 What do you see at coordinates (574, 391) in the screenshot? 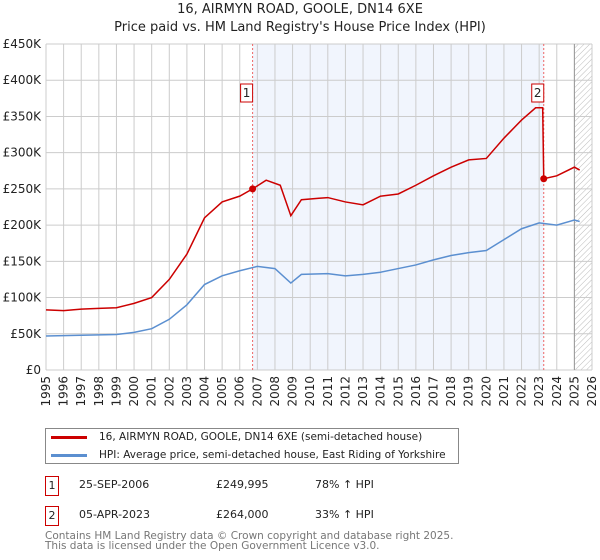
I see `x-tick-label: 2025` at bounding box center [574, 391].